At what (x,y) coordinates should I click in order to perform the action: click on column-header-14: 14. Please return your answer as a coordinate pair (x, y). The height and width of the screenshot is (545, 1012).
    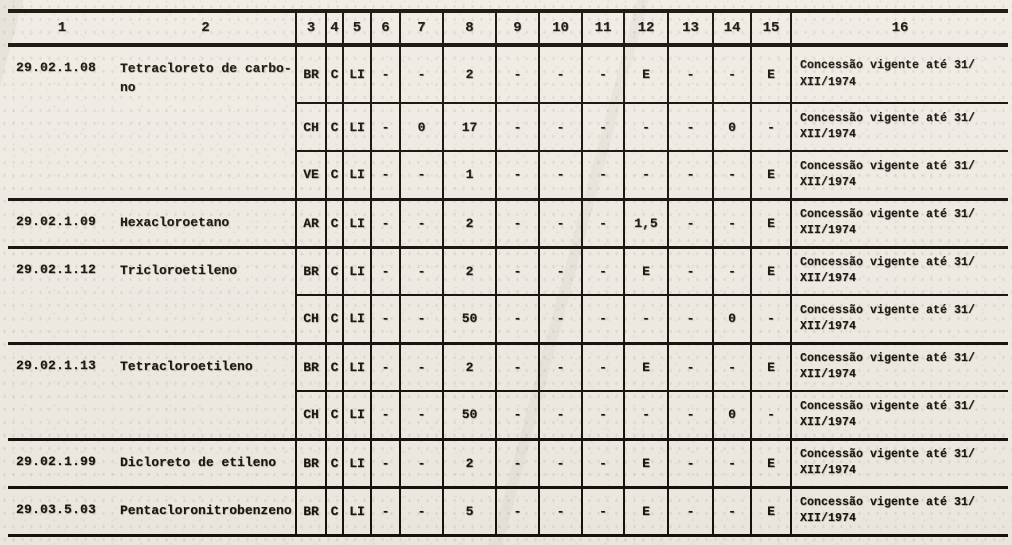
    Looking at the image, I should click on (731, 28).